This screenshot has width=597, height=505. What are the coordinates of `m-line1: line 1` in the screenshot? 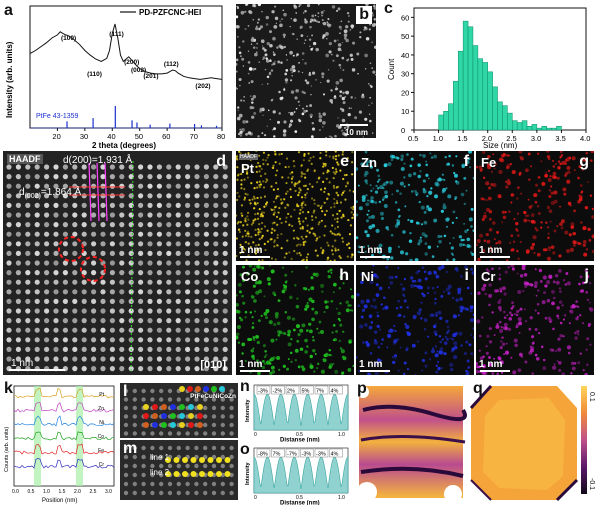 It's located at (160, 457).